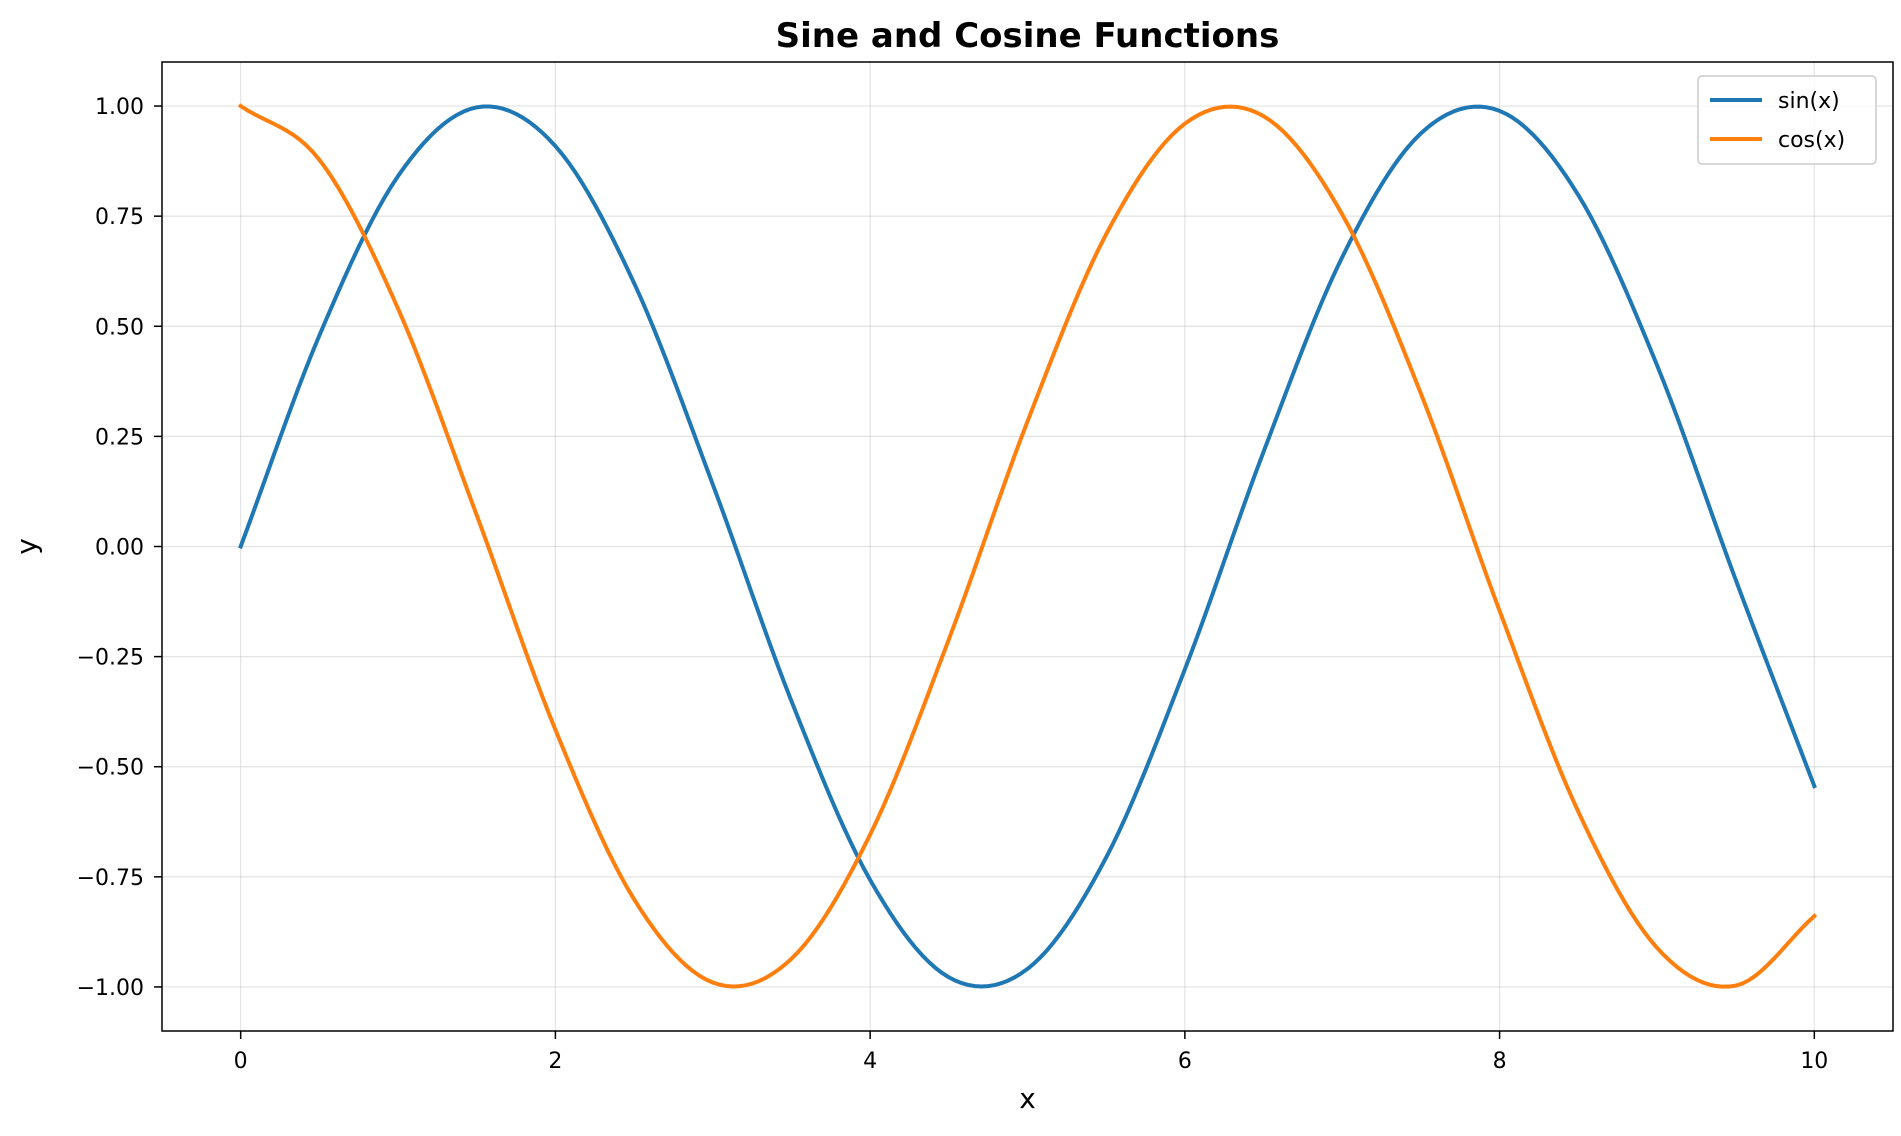 This screenshot has width=1901, height=1136. What do you see at coordinates (1028, 36) in the screenshot?
I see `chart-title: Sine and Cosine Functions` at bounding box center [1028, 36].